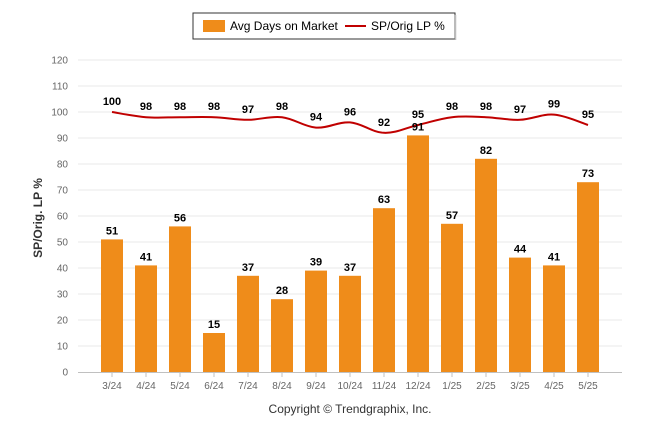  Describe the element at coordinates (452, 216) in the screenshot. I see `bar-value-label: 57` at that location.